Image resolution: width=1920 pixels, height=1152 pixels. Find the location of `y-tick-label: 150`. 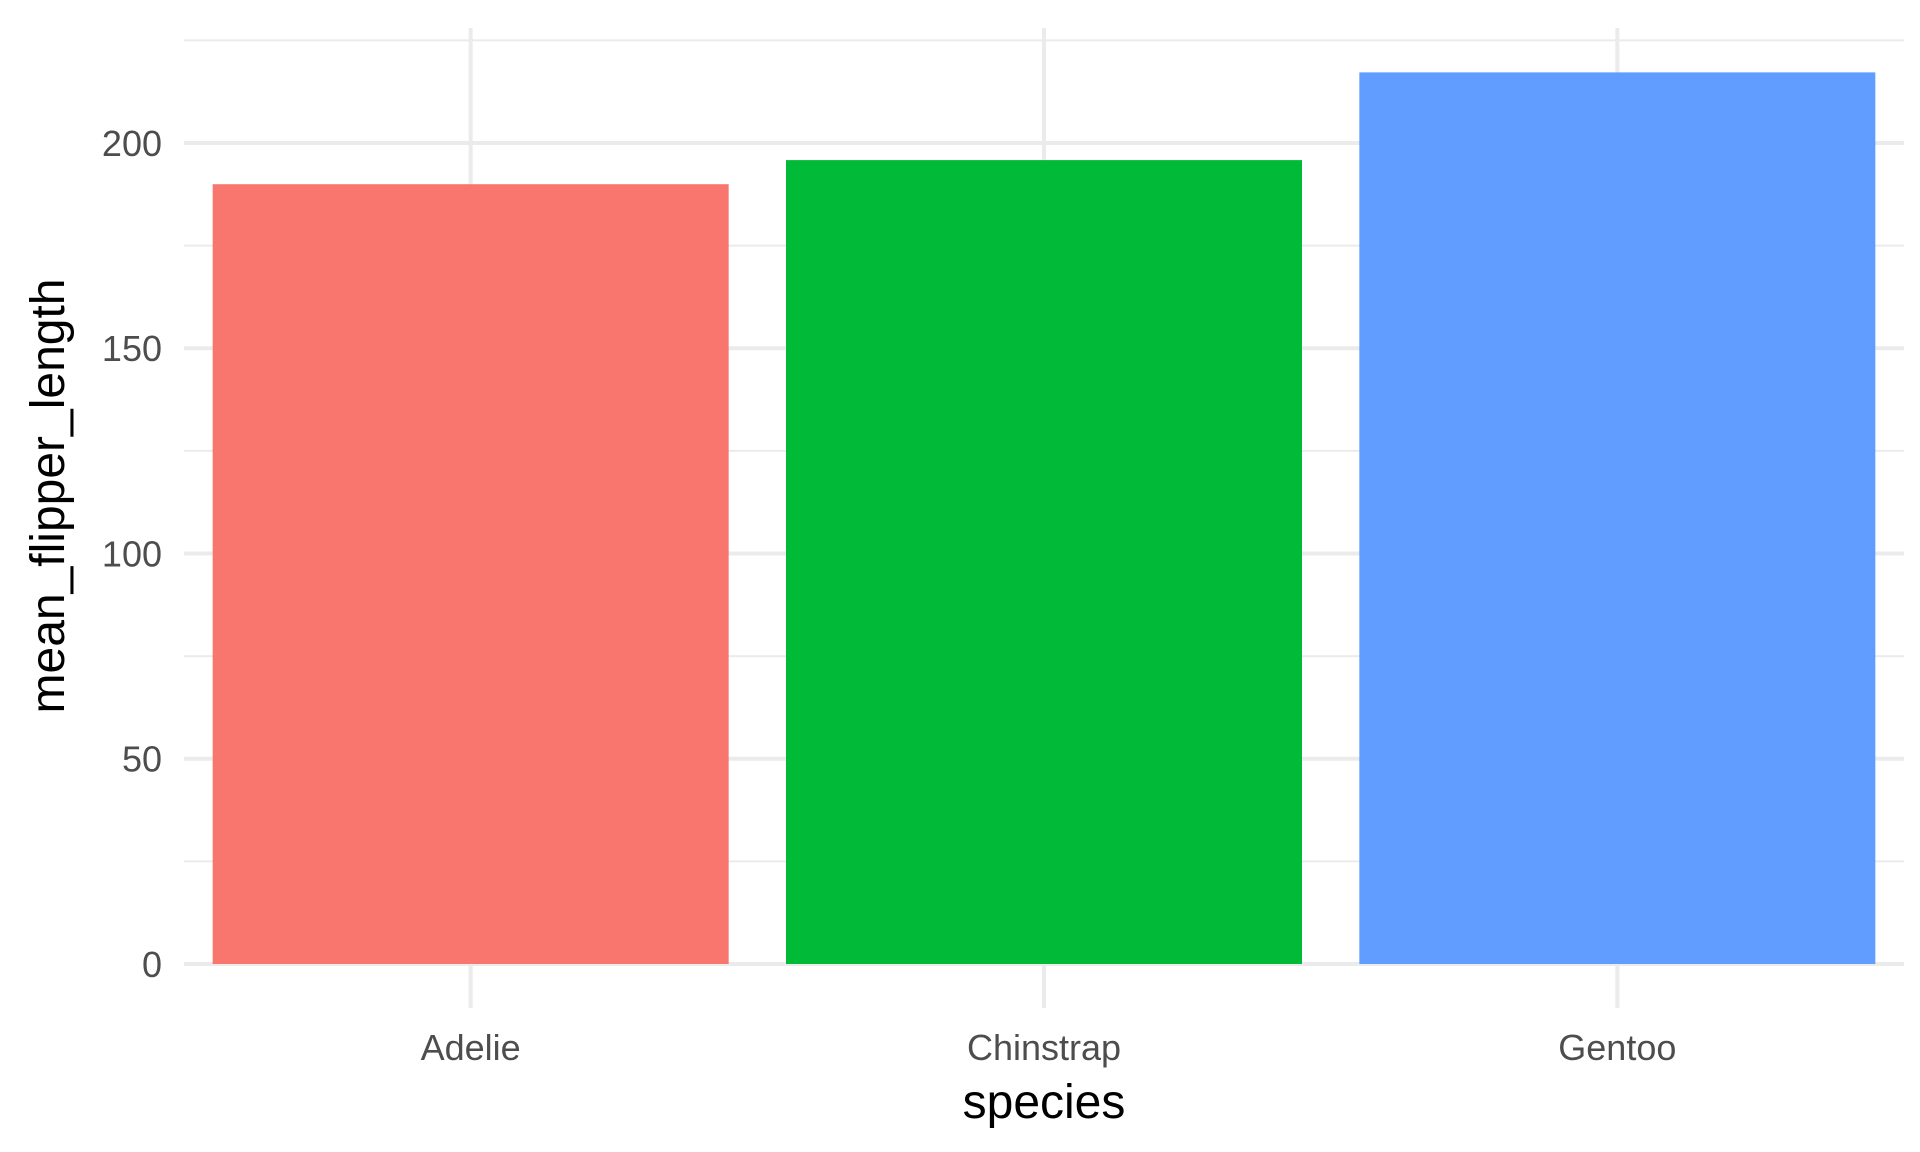

y-tick-label: 150 is located at coordinates (132, 348).